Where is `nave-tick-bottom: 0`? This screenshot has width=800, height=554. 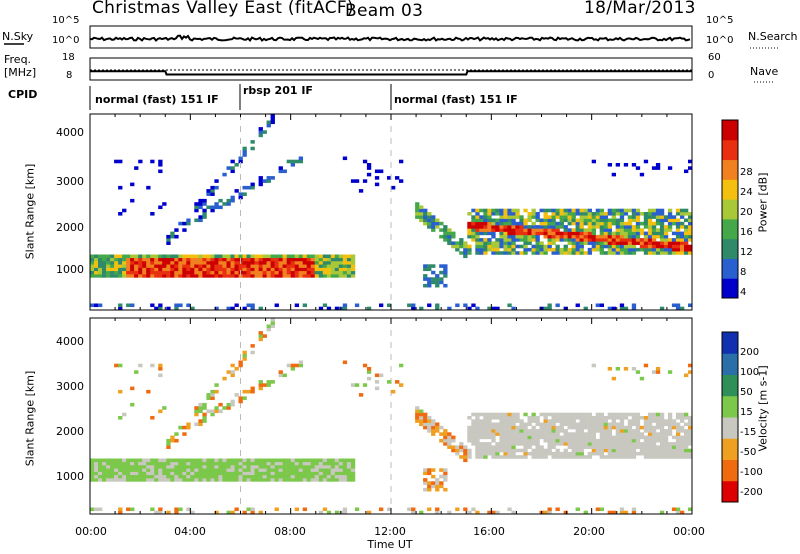
nave-tick-bottom: 0 is located at coordinates (711, 75).